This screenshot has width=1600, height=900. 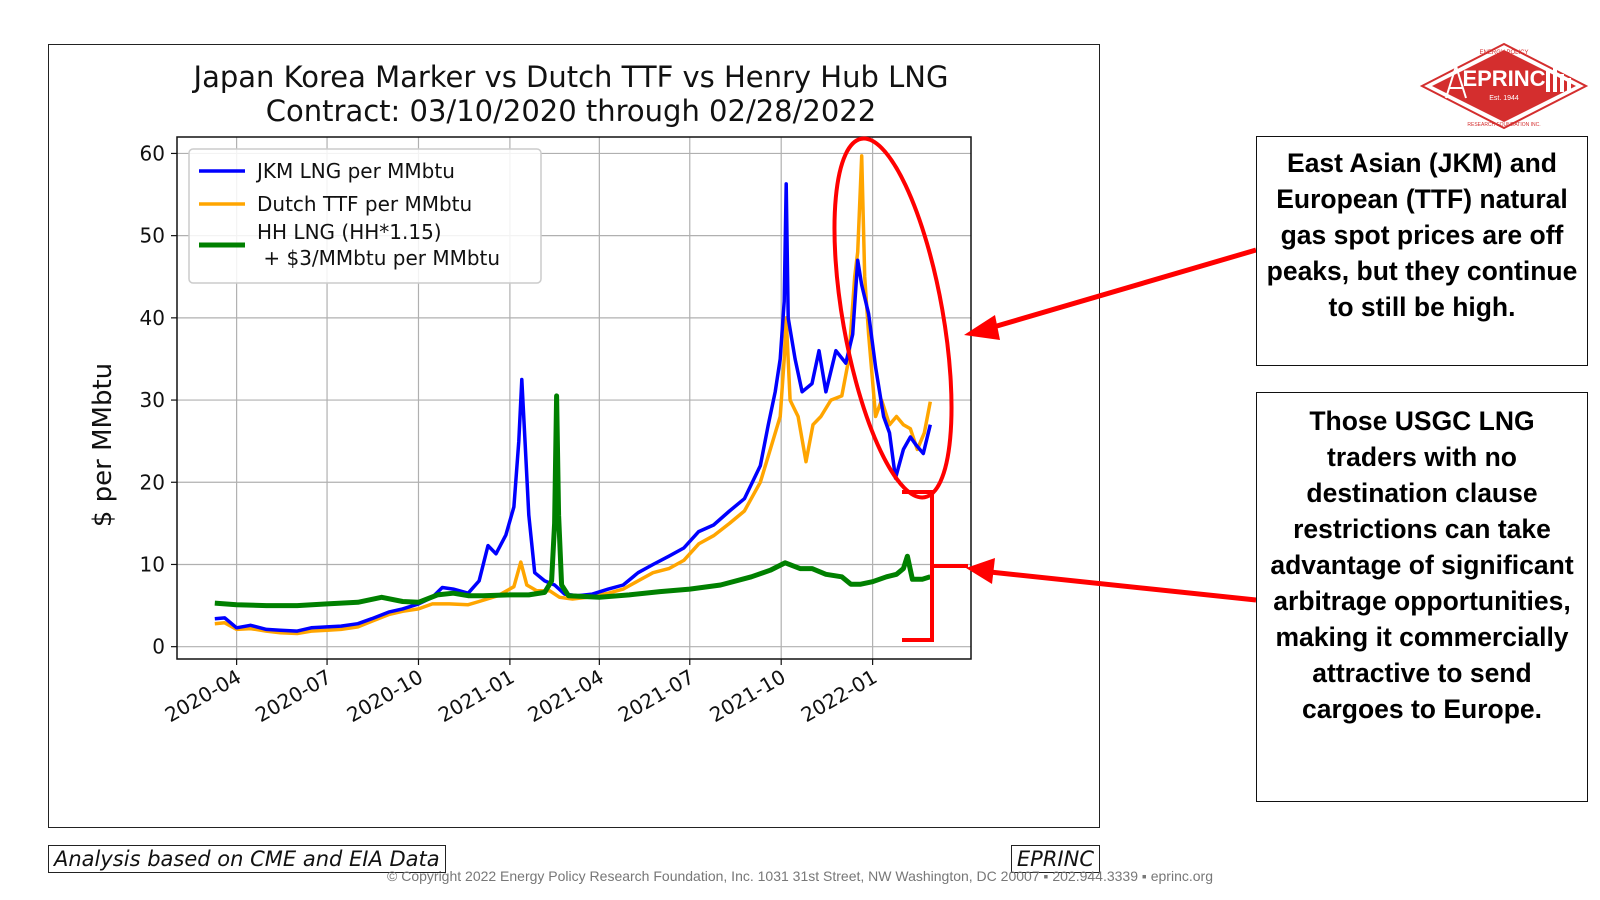 I want to click on y-axis-label: $ per MMbtu, so click(x=103, y=445).